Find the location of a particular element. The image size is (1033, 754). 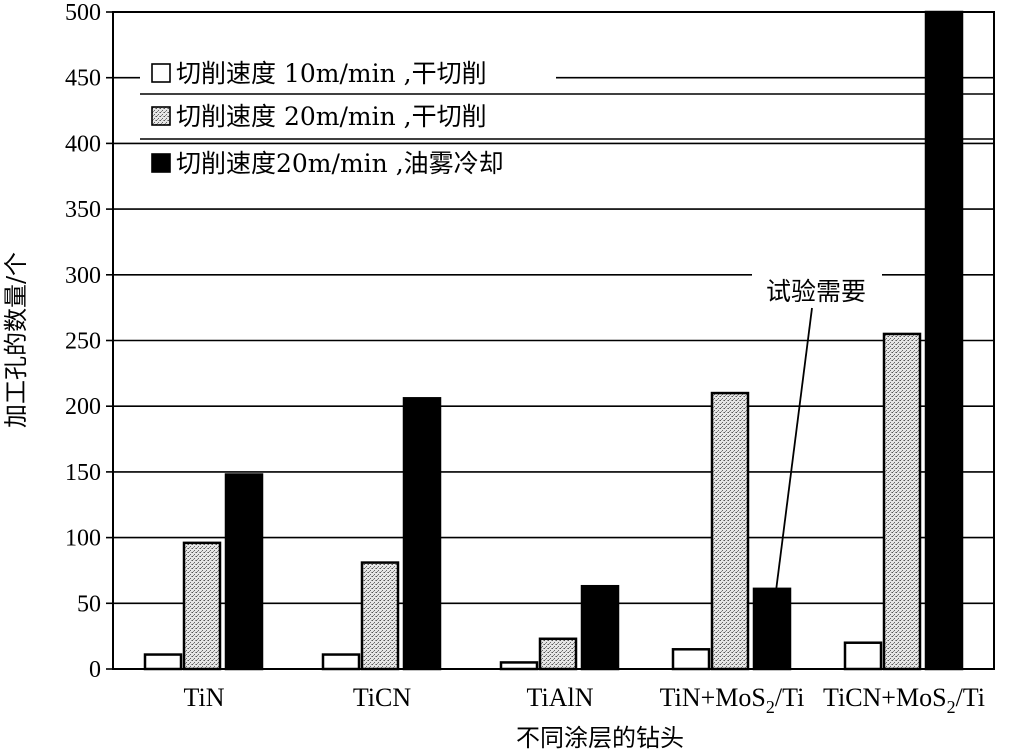

annotation: 试验需要 is located at coordinates (817, 432).